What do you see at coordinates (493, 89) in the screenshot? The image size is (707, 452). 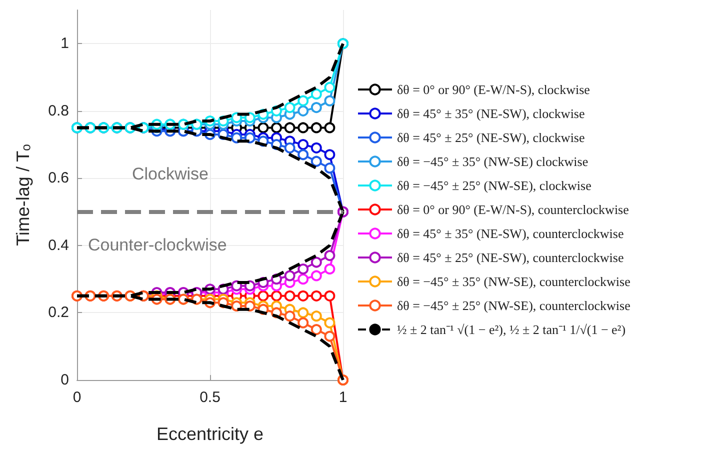 I see `legend-label: δθ = 0° or 90° (E-W/N-S), clockwise` at bounding box center [493, 89].